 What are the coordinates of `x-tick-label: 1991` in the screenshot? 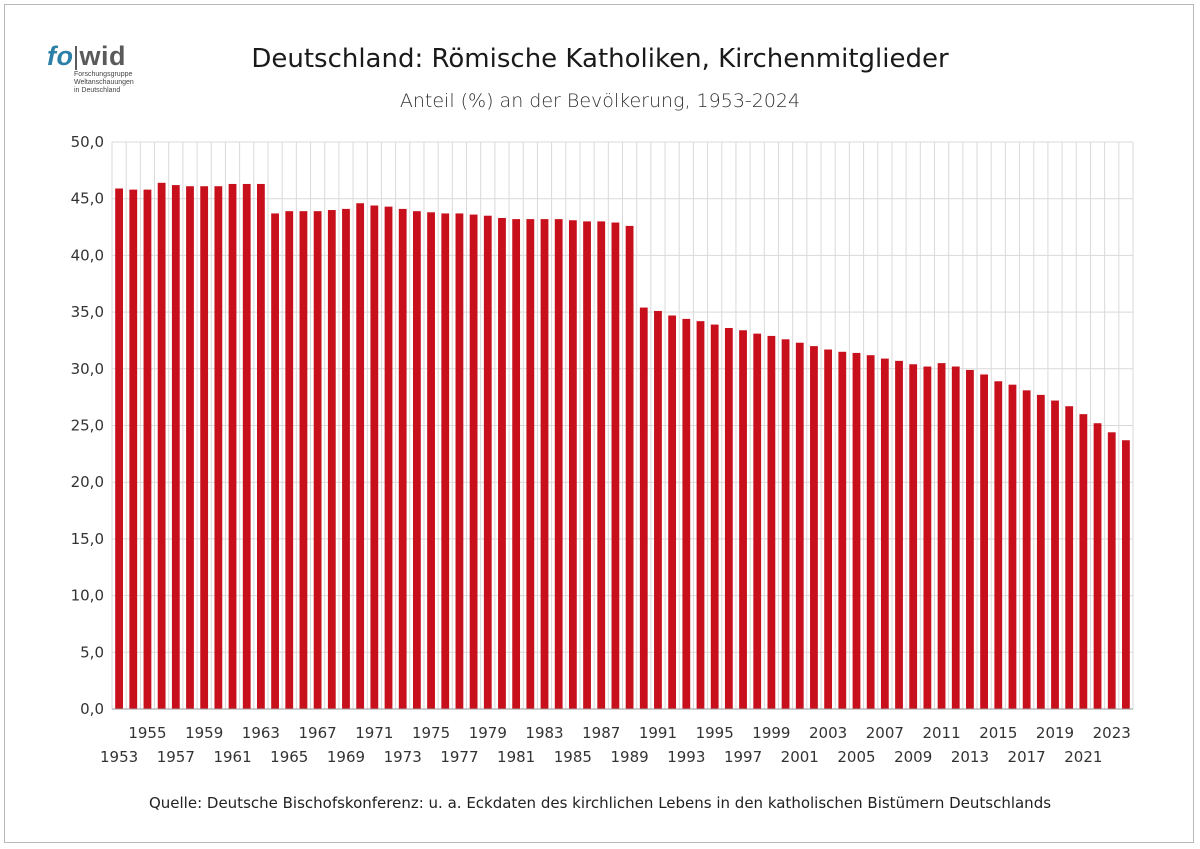 It's located at (658, 733).